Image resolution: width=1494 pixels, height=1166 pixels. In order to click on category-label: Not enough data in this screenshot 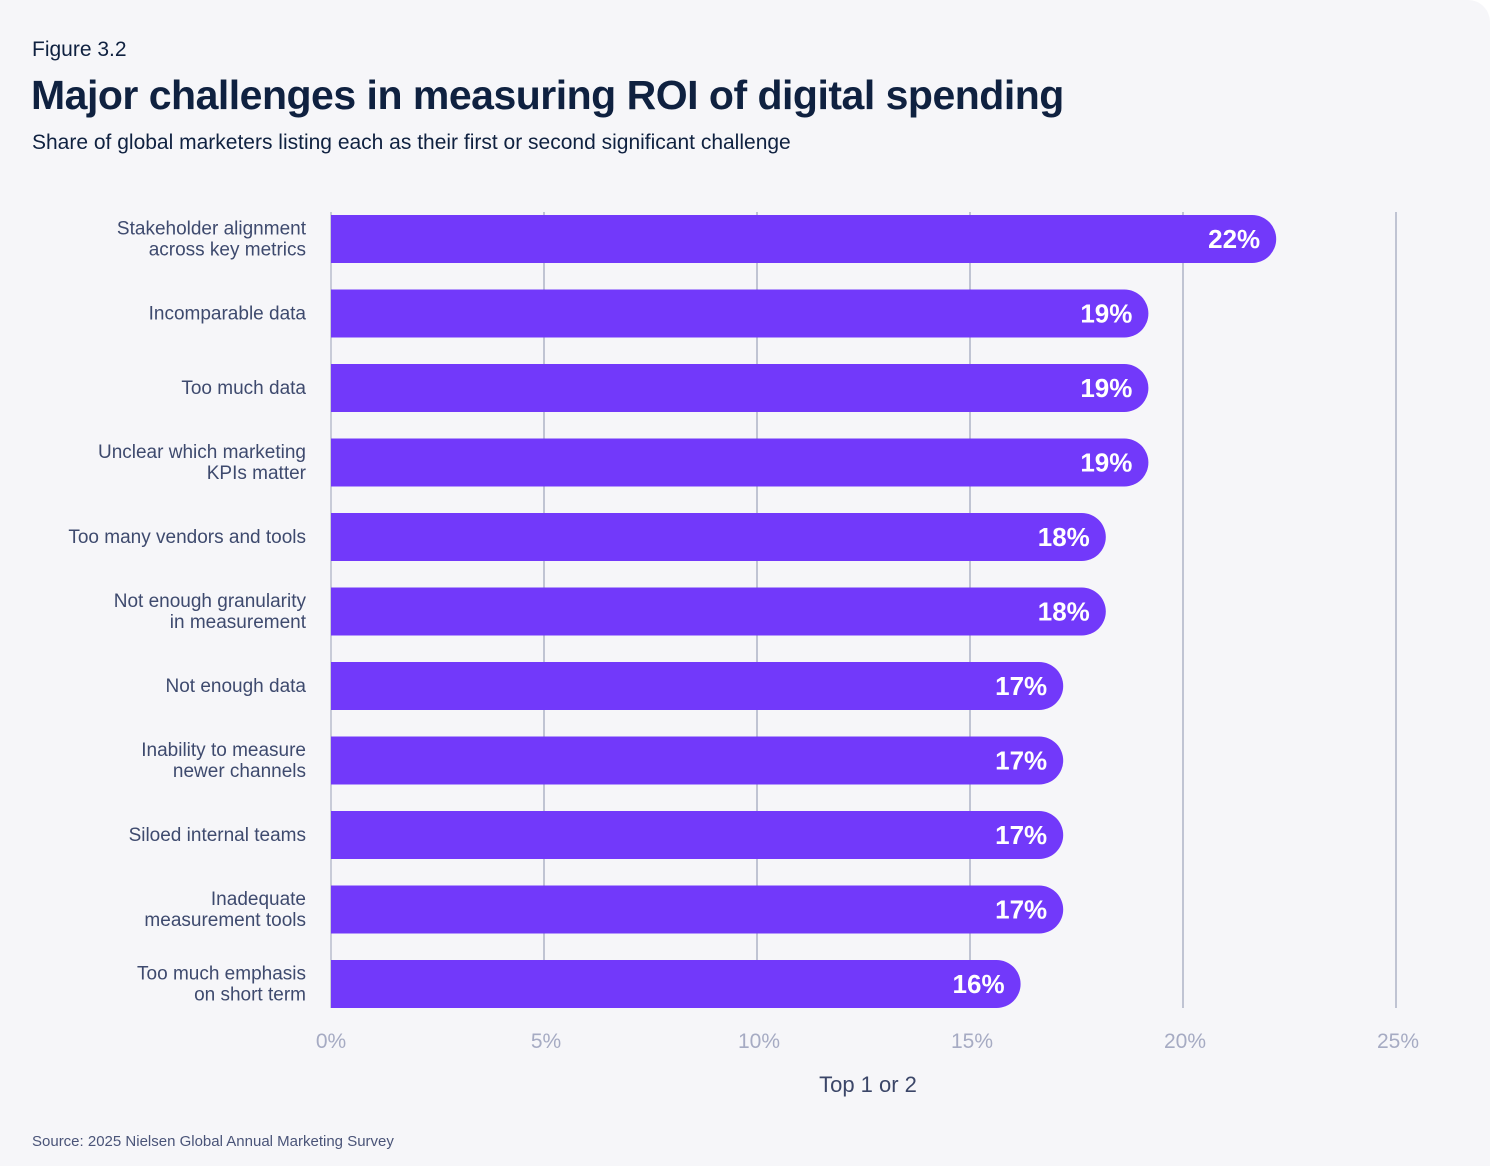, I will do `click(235, 686)`.